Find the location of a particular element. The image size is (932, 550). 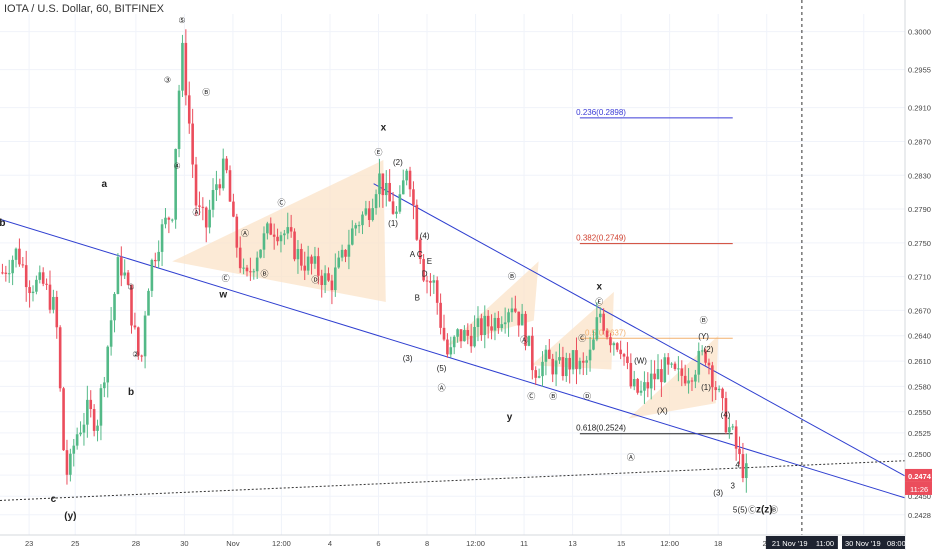

fib-level-label: 0.5(0.2637) is located at coordinates (605, 332).